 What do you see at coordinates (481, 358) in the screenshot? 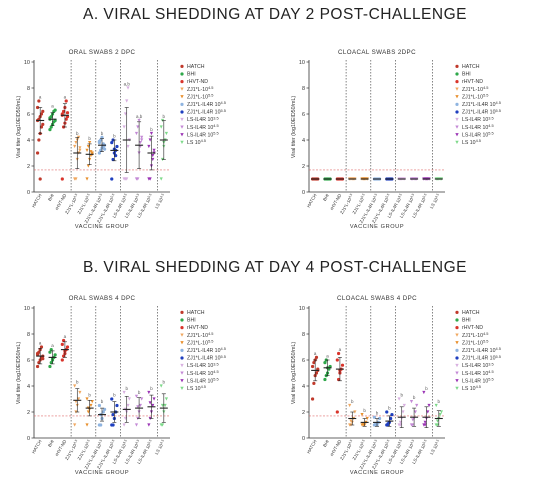
I see `legend-label: ZJ1*L-IL4R 105.5` at bounding box center [481, 358].